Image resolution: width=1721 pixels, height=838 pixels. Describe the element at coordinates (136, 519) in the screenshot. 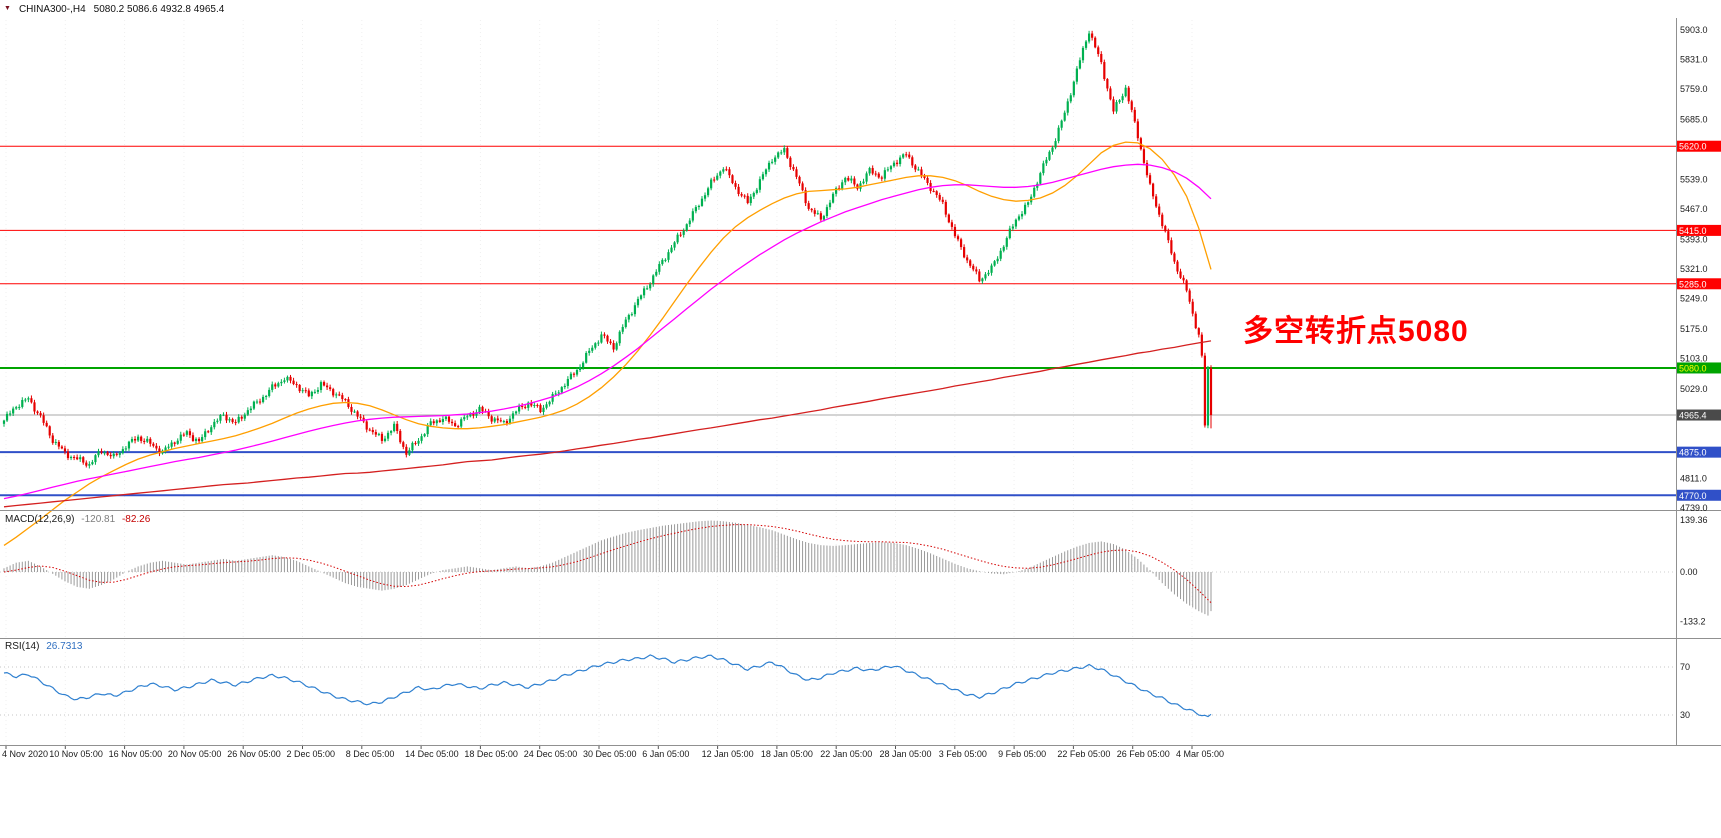

I see `macd-signal-value: -82.26` at that location.